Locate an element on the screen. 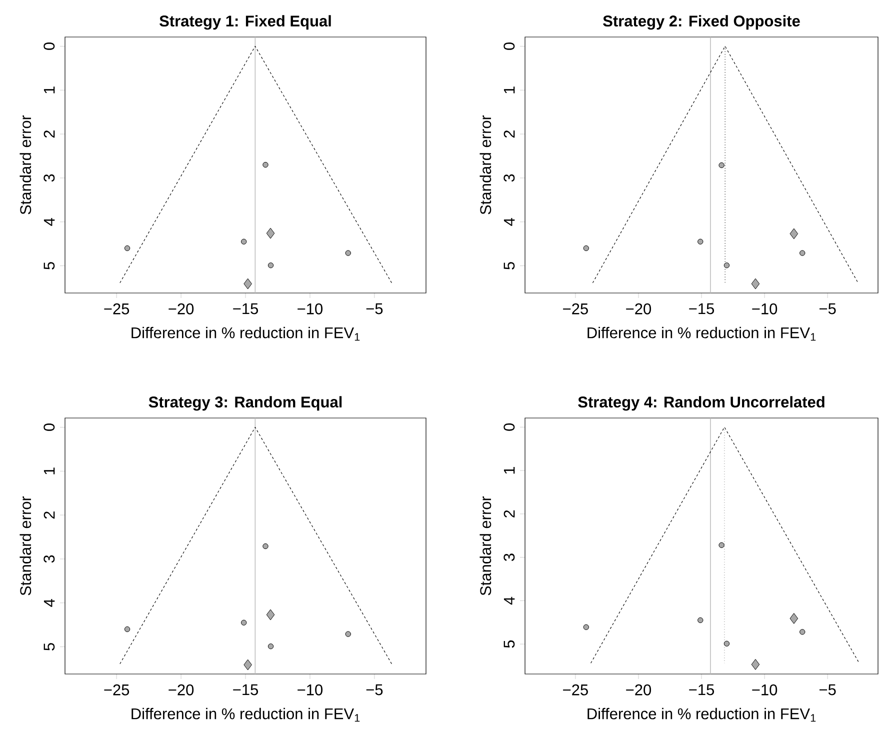 This screenshot has width=881, height=734. chart-title: Strategy 3: Random Equal is located at coordinates (245, 403).